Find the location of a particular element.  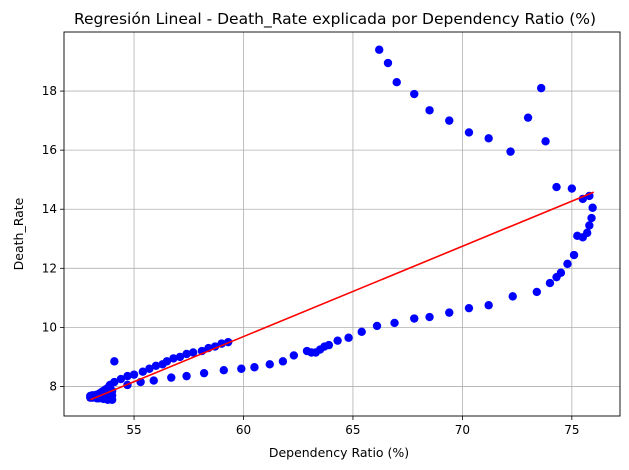

y-tick-label: 18 is located at coordinates (49, 91).